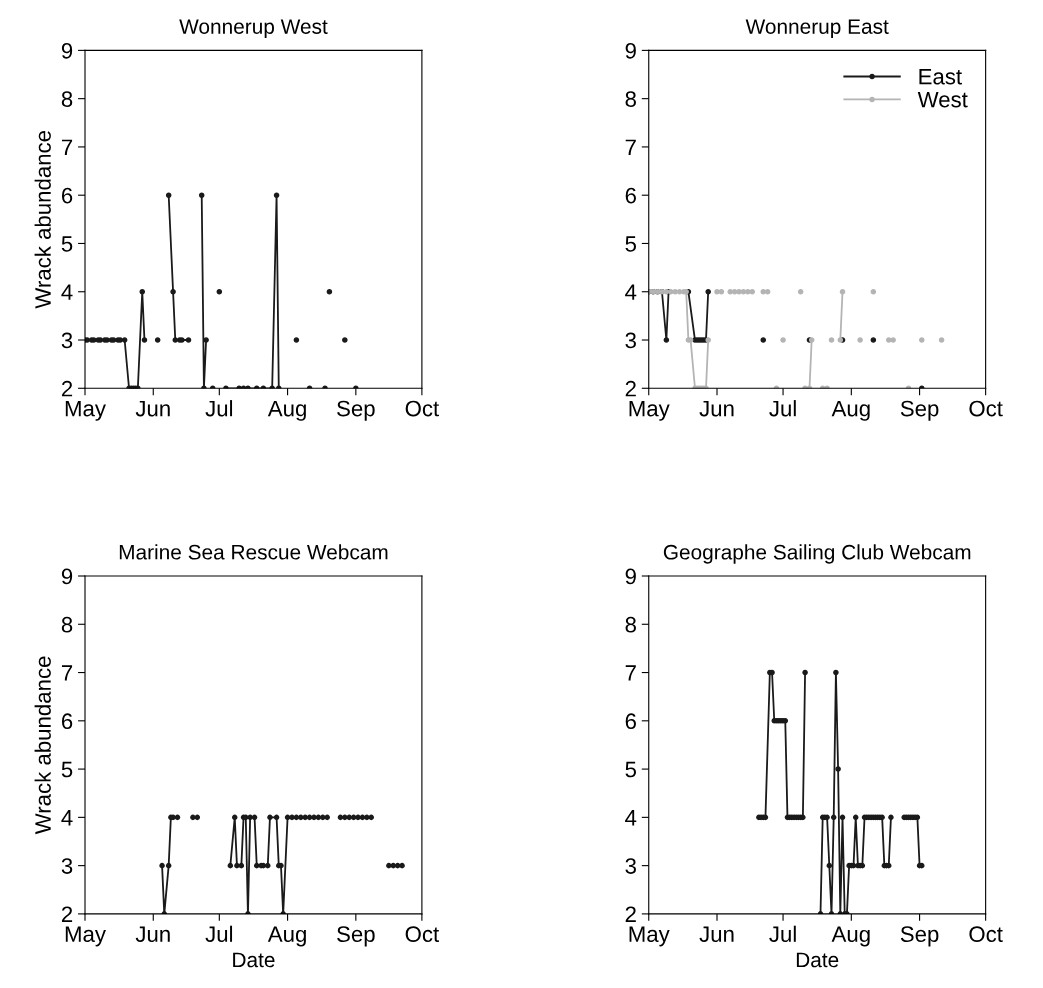  Describe the element at coordinates (253, 552) in the screenshot. I see `chart-title: Marine Sea Rescue Webcam` at that location.